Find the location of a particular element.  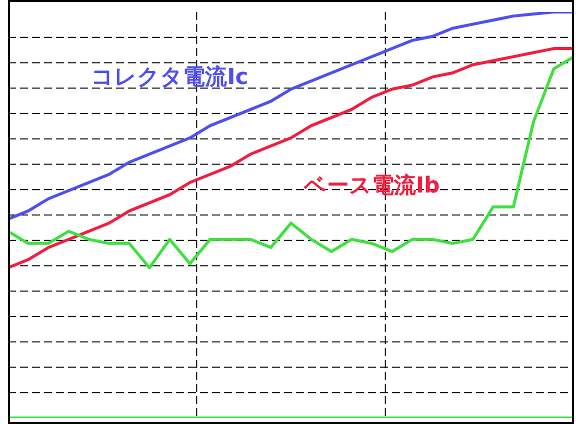

series-label: コレクタ電流Ic is located at coordinates (169, 77).